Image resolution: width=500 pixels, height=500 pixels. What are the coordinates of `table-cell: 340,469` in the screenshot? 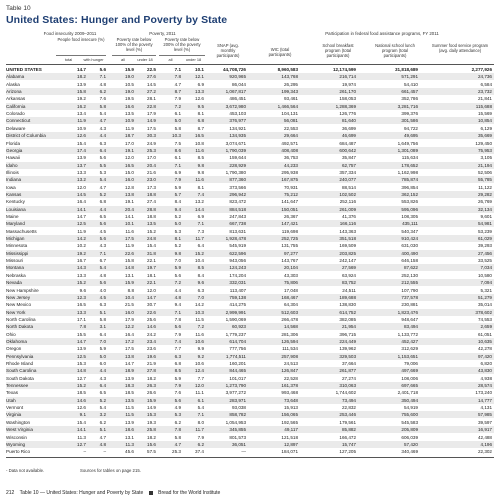 It's located at (409, 452).